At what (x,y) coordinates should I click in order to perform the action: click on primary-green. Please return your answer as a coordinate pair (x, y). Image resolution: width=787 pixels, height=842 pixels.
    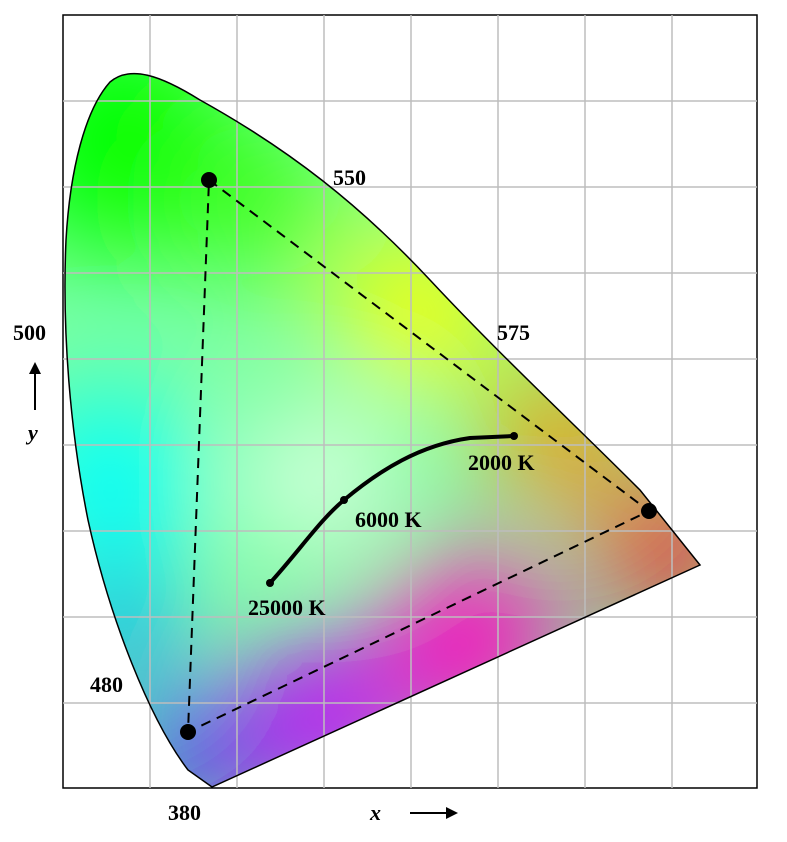
    Looking at the image, I should click on (209, 180).